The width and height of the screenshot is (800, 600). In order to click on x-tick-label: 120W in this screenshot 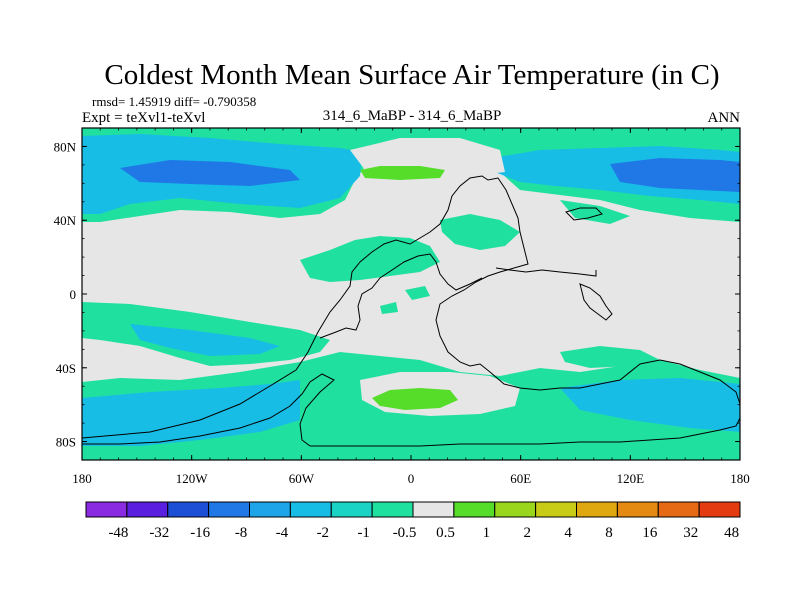, I will do `click(192, 478)`.